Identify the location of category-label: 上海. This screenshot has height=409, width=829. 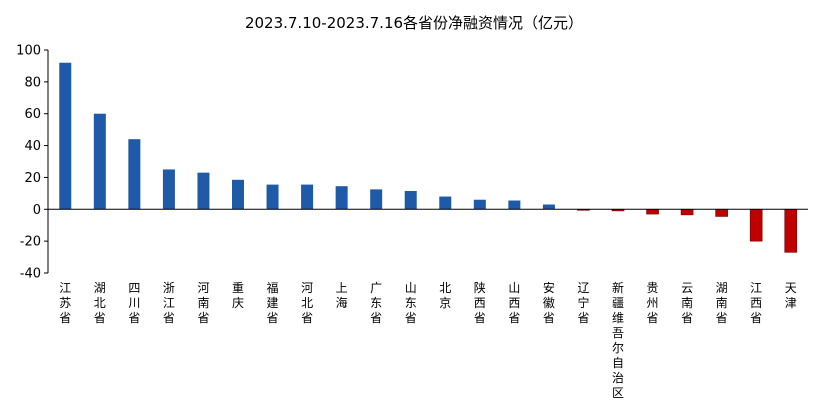
(342, 295).